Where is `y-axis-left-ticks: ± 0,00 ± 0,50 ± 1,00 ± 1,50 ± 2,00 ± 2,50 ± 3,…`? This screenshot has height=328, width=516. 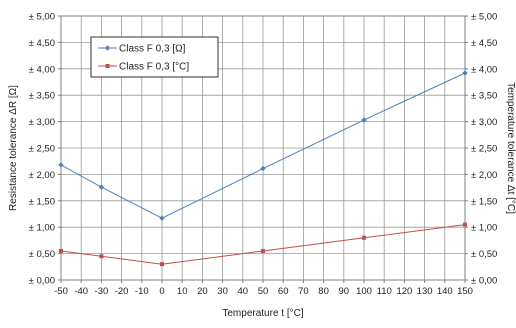
y-axis-left-ticks: ± 0,00 ± 0,50 ± 1,00 ± 1,50 ± 2,00 ± 2,50 ± 3,… is located at coordinates (45, 149).